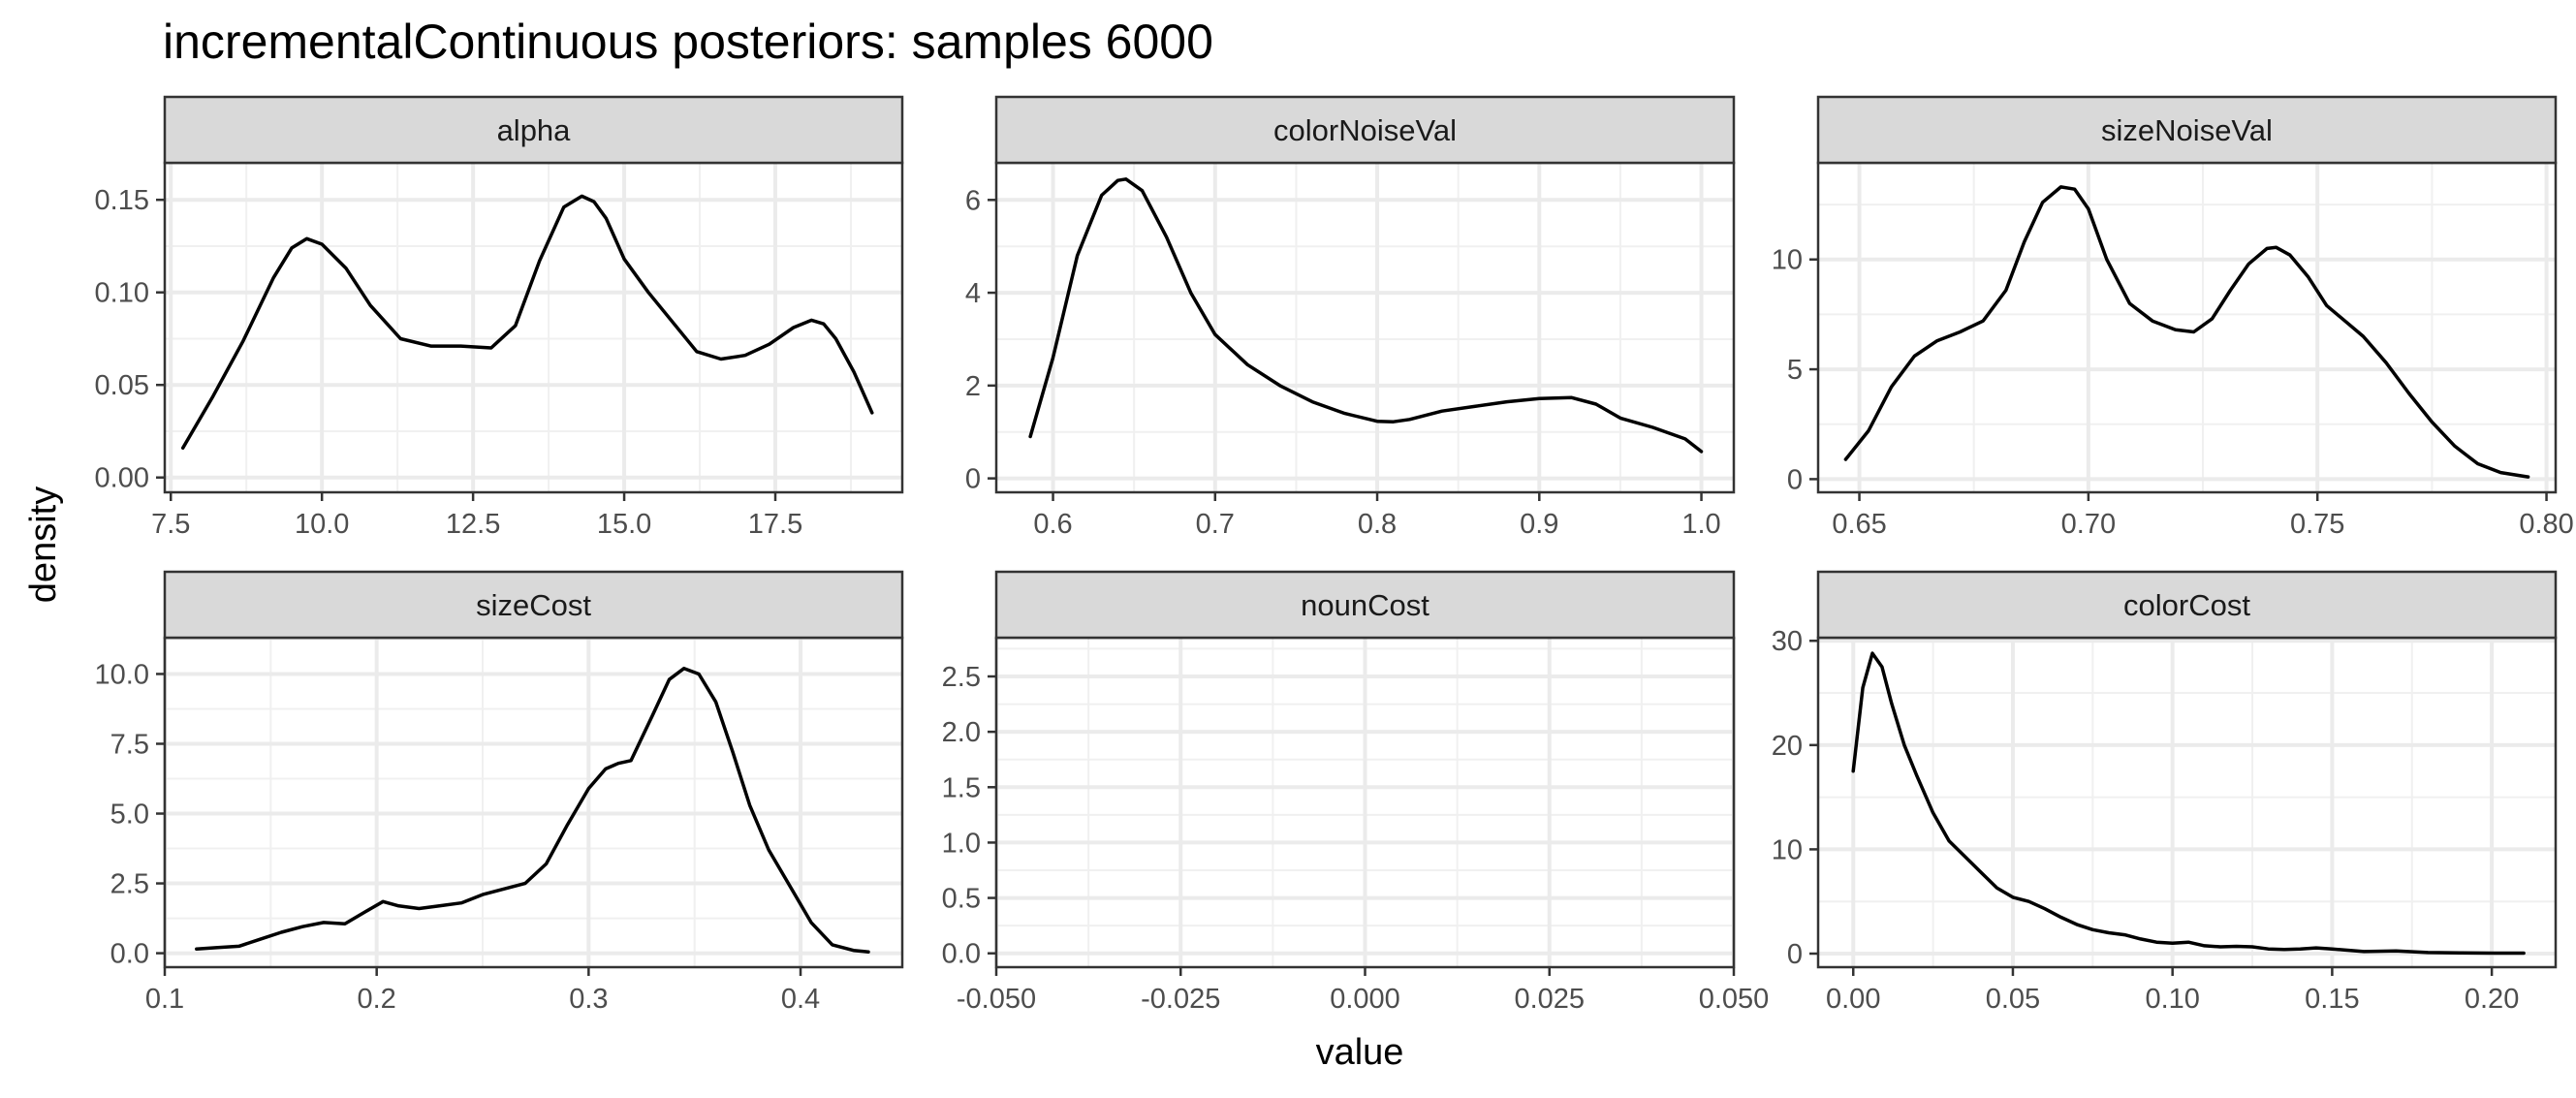 The image size is (2576, 1098). Describe the element at coordinates (1377, 525) in the screenshot. I see `x-tick-label: 0.8` at that location.